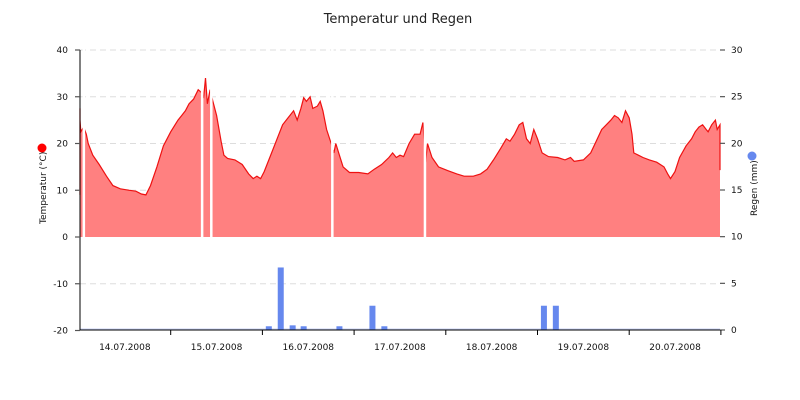  Describe the element at coordinates (308, 348) in the screenshot. I see `svg-text: 16.07.2008` at that location.